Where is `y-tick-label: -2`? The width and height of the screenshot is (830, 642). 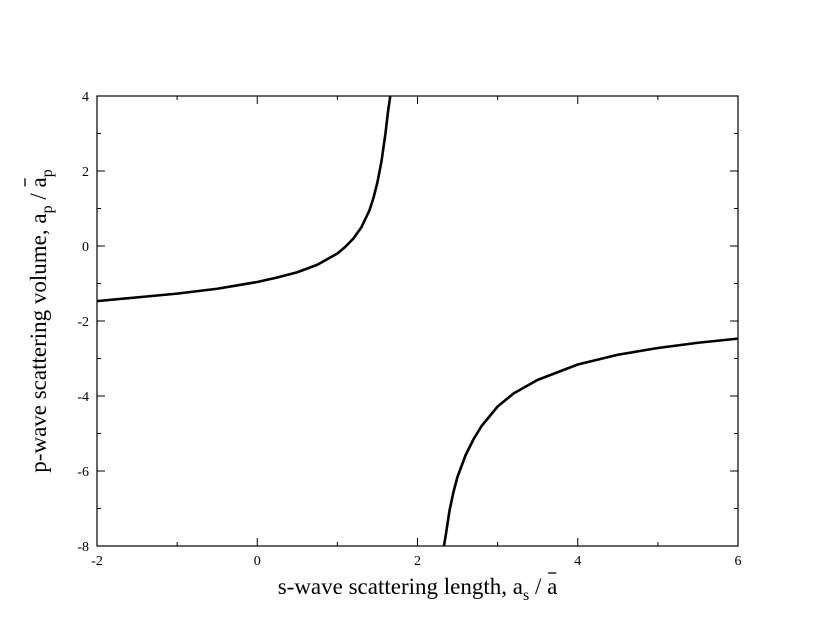 y-tick-label: -2 is located at coordinates (83, 322).